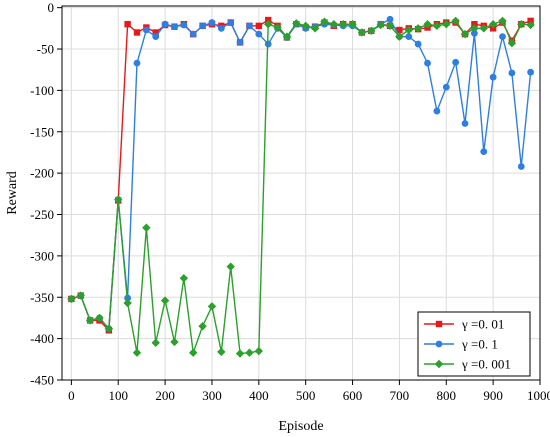 The image size is (550, 437). I want to click on x-tick-label: 1000, so click(538, 395).